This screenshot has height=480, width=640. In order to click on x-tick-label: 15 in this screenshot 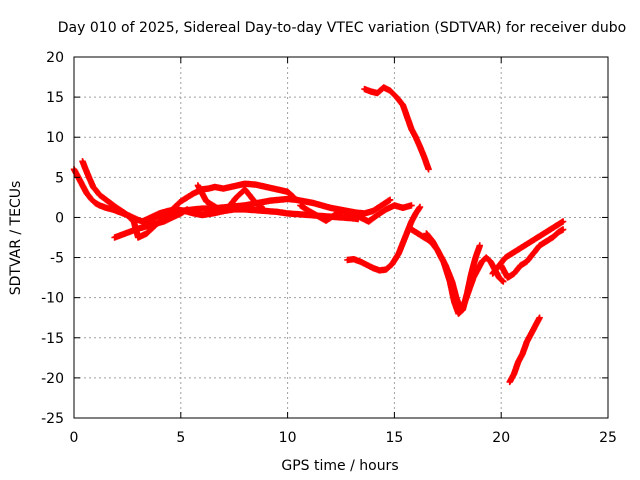, I will do `click(394, 438)`.